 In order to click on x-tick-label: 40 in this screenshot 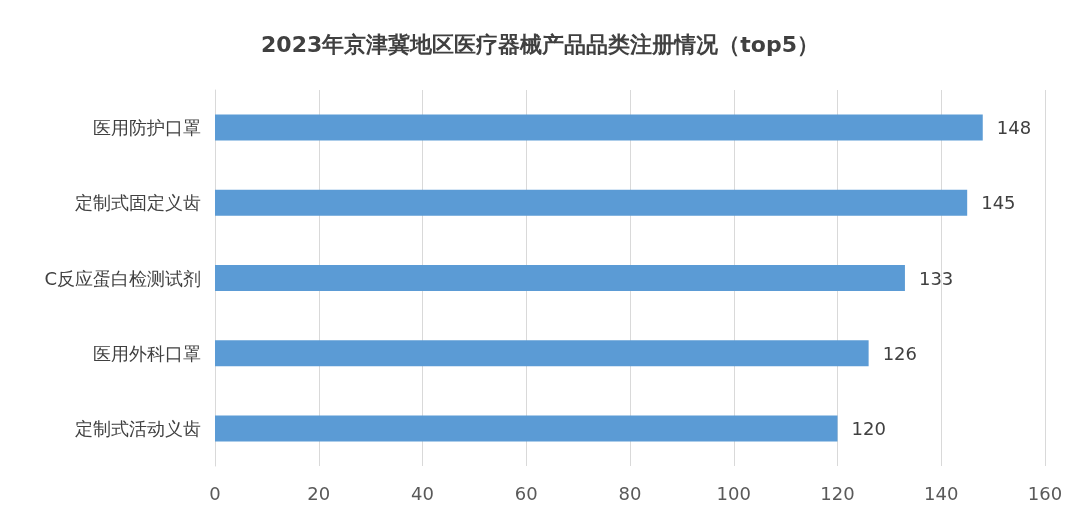, I will do `click(422, 493)`.